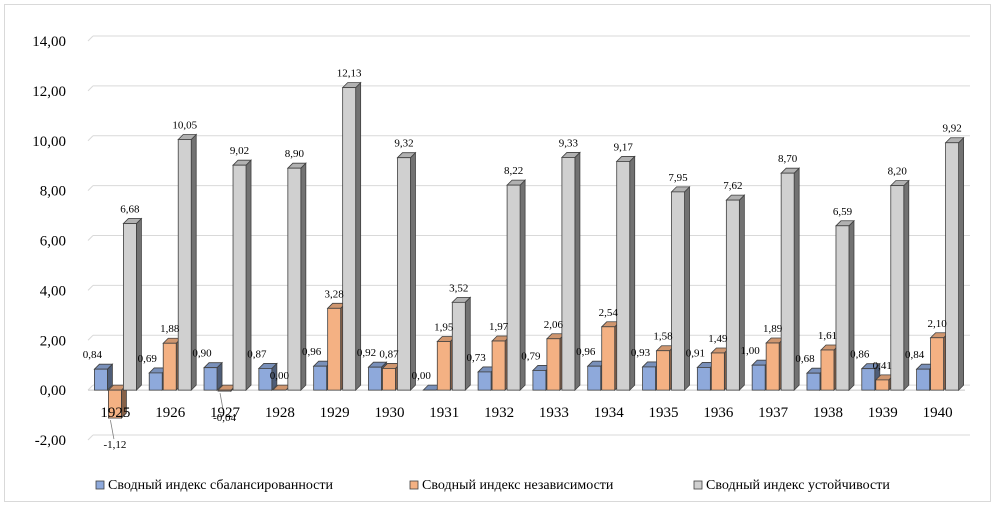 This screenshot has height=510, width=997. What do you see at coordinates (148, 359) in the screenshot?
I see `data-label: 0,69` at bounding box center [148, 359].